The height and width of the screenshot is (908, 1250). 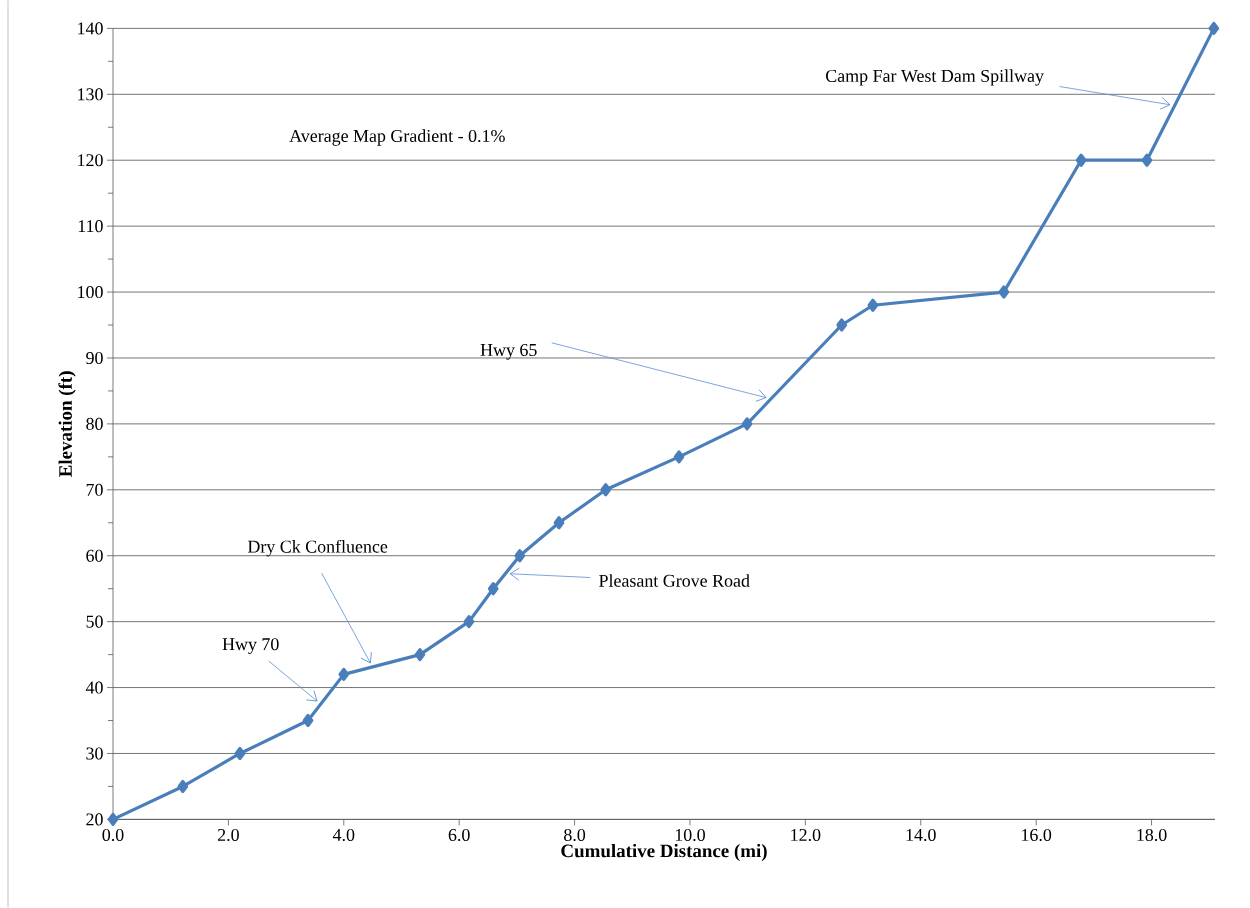 What do you see at coordinates (508, 352) in the screenshot?
I see `annotation: Hwy 65` at bounding box center [508, 352].